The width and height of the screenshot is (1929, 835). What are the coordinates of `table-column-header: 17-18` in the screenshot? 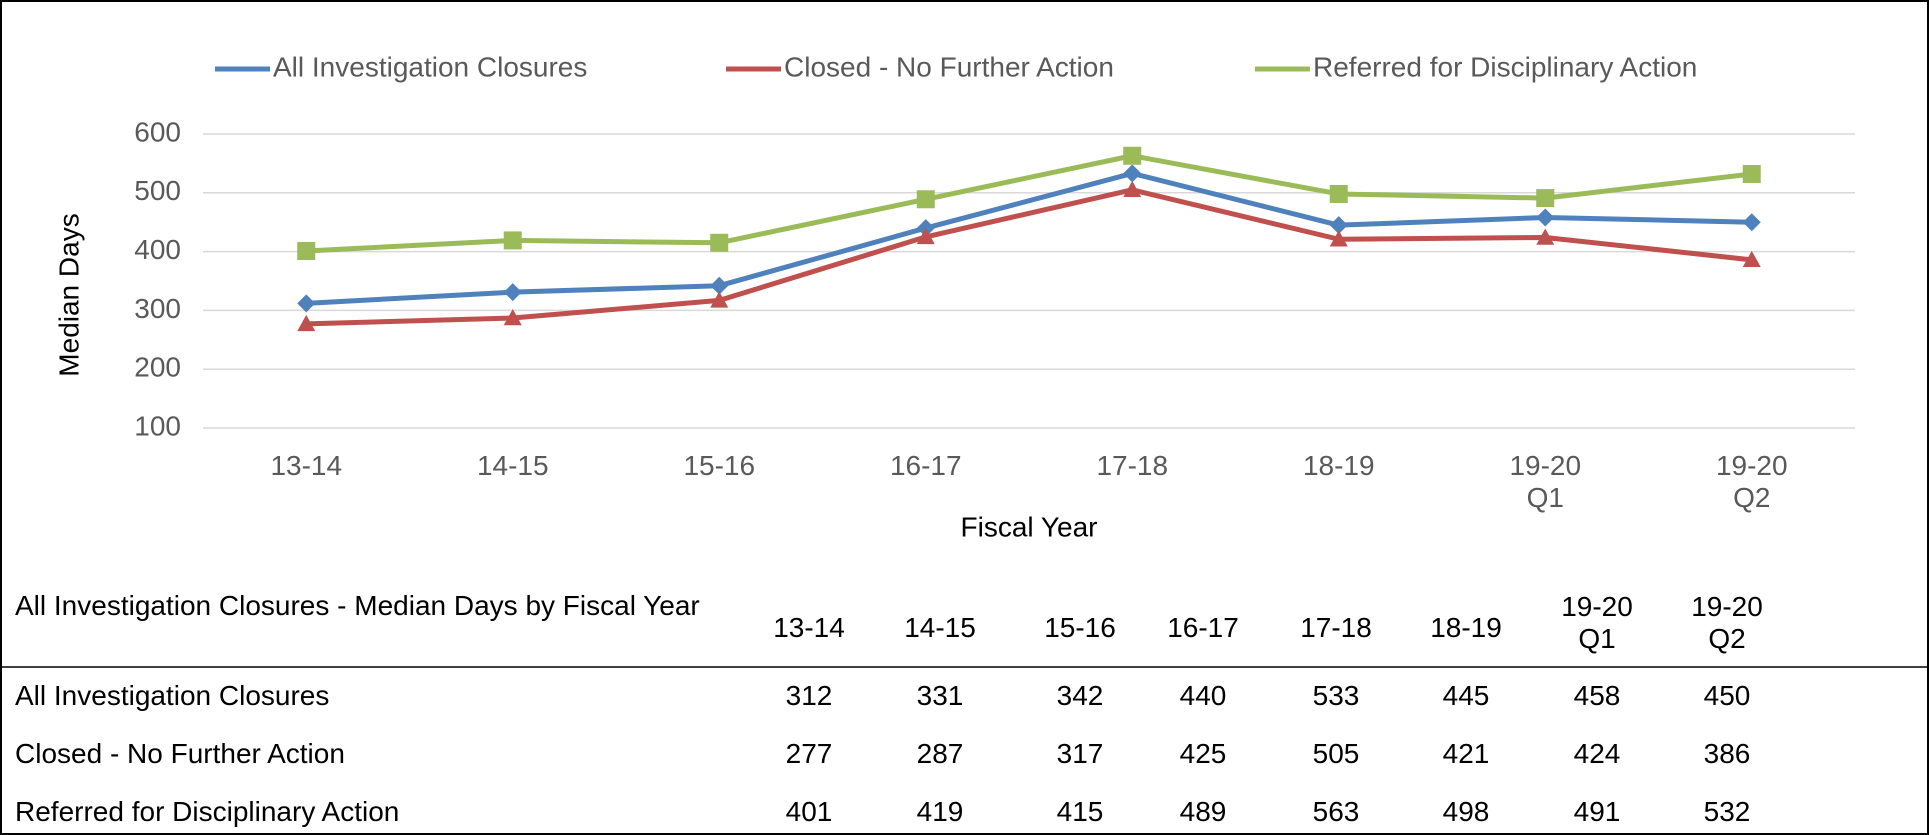 It's located at (1336, 627).